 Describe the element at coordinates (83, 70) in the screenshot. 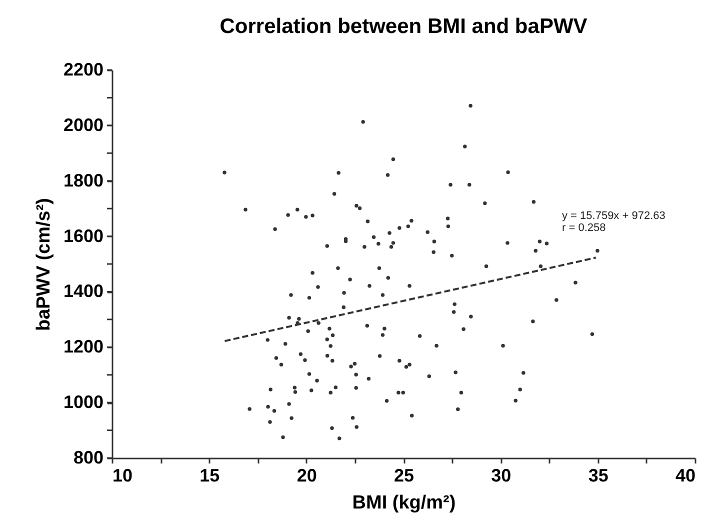

I see `y-tick-label: 2200` at that location.